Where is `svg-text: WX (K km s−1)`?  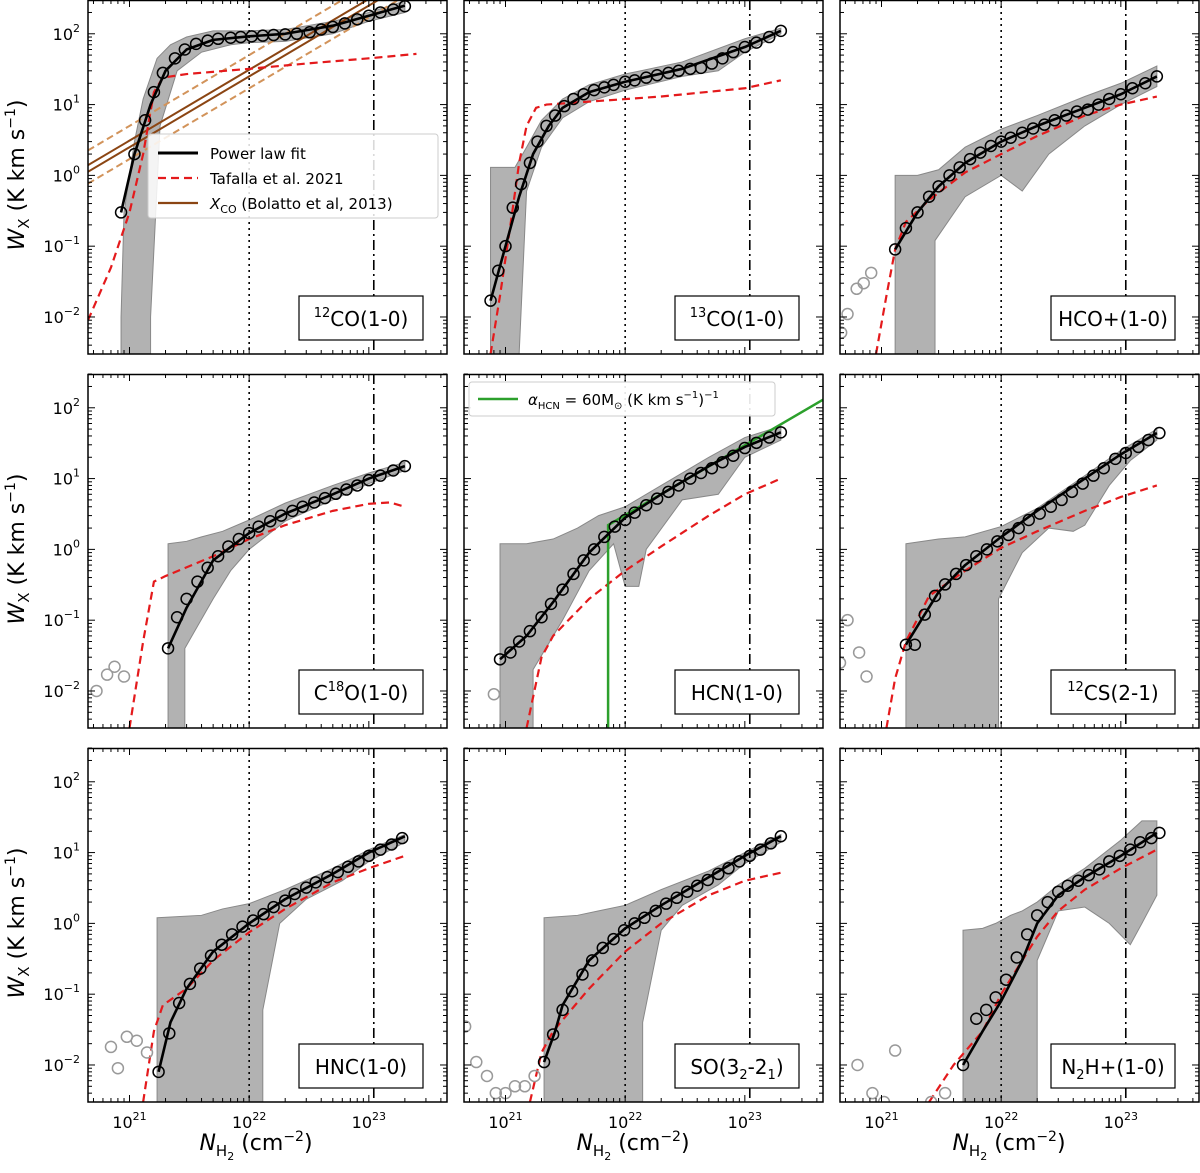 svg-text: WX (K km s−1) is located at coordinates (18, 175).